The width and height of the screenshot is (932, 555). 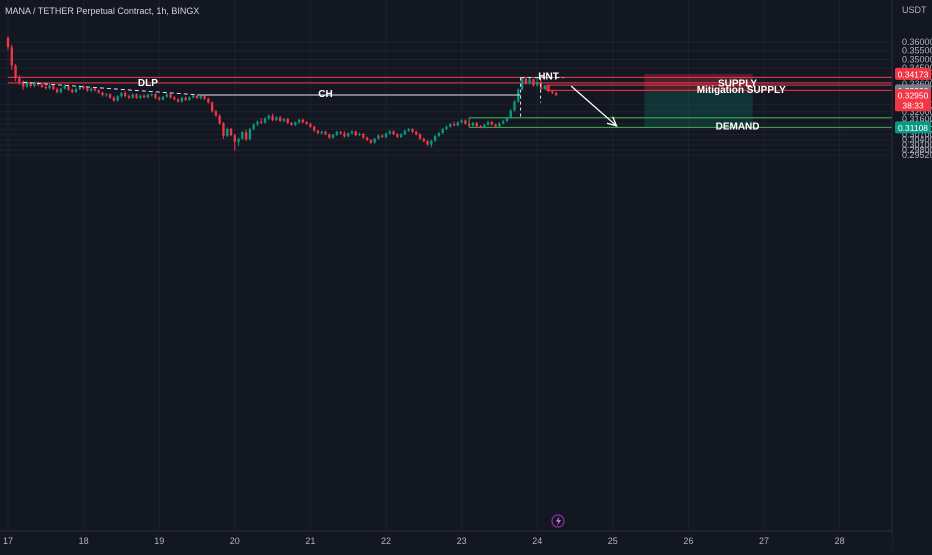 I want to click on price-tick-label: 0.30100, so click(x=917, y=145).